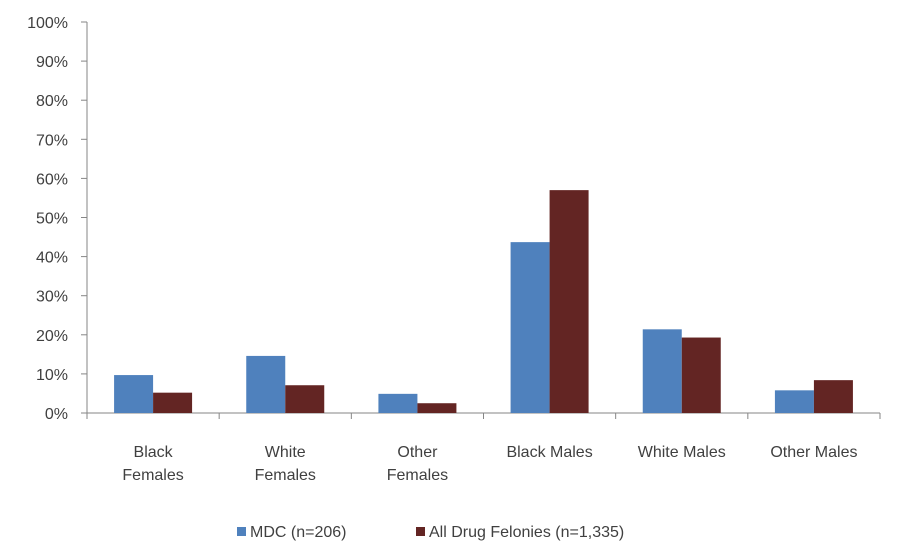 The height and width of the screenshot is (546, 901). Describe the element at coordinates (52, 62) in the screenshot. I see `y-tick-label: 90%` at that location.